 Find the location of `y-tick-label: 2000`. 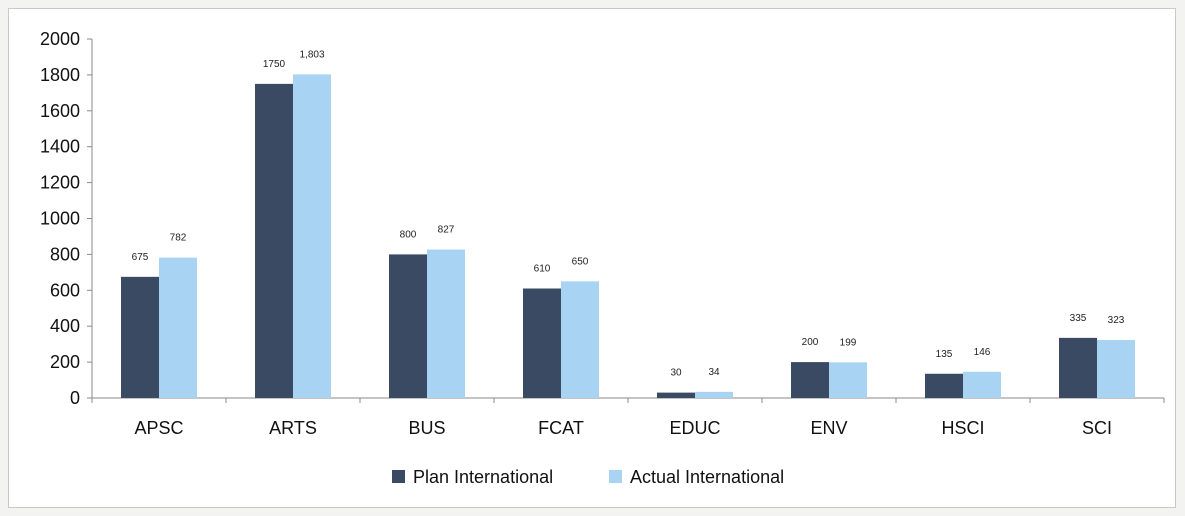

y-tick-label: 2000 is located at coordinates (60, 39).